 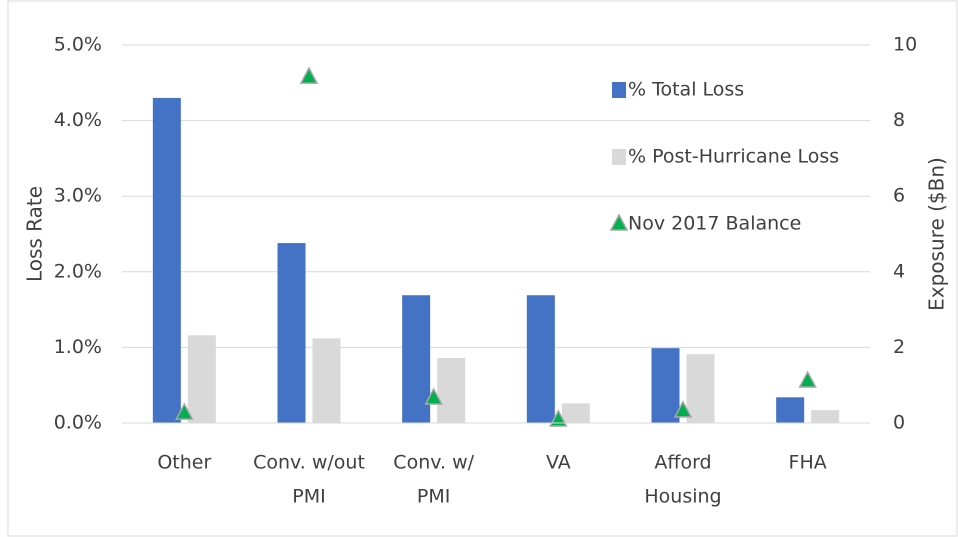 I want to click on x-tick-label: Conv. w/out, so click(x=309, y=463).